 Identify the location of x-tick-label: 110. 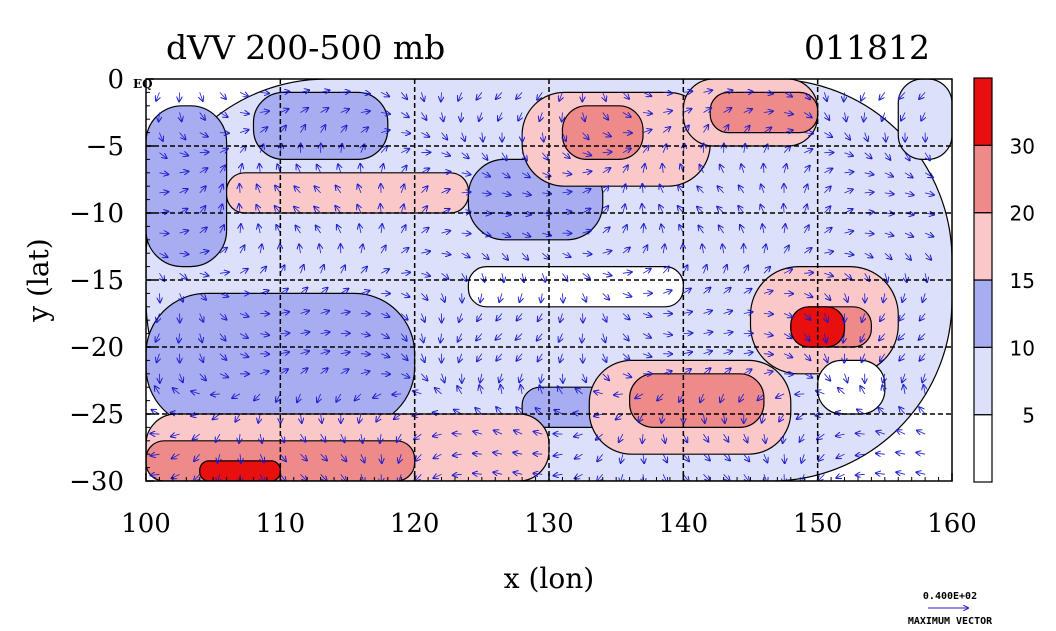
(281, 524).